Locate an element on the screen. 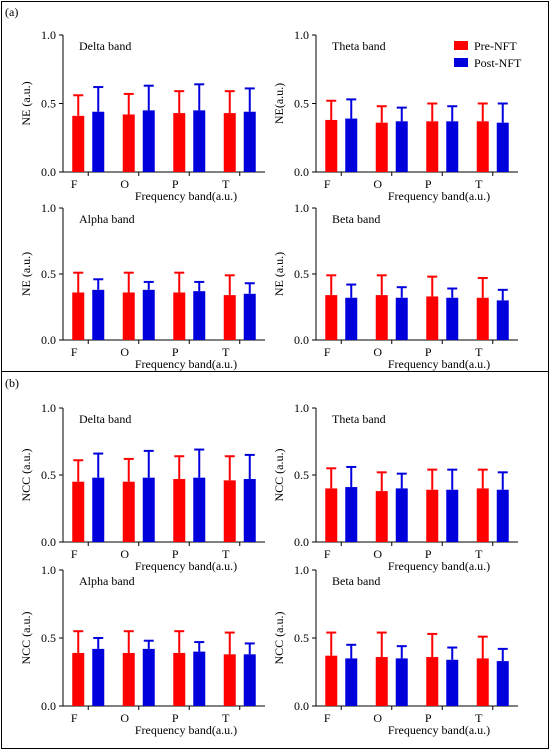 Image resolution: width=550 pixels, height=751 pixels. panel-b-label: (b) is located at coordinates (12, 383).